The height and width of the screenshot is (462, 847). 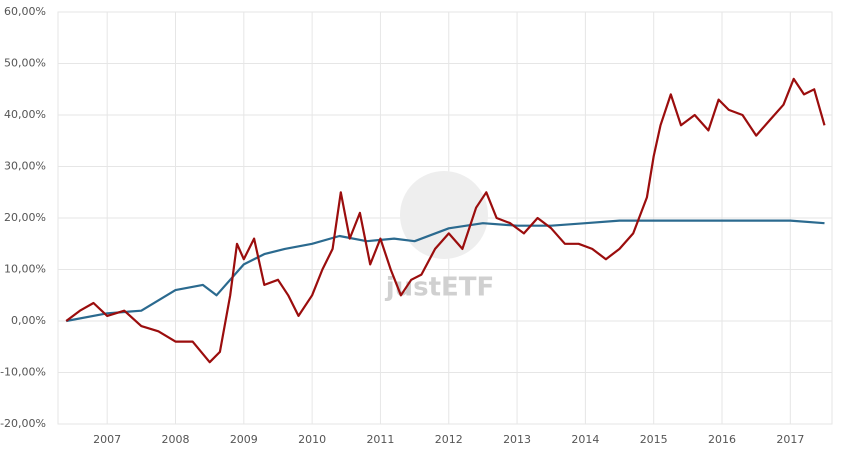 I want to click on y-tick-label: 10,00%, so click(x=25, y=269).